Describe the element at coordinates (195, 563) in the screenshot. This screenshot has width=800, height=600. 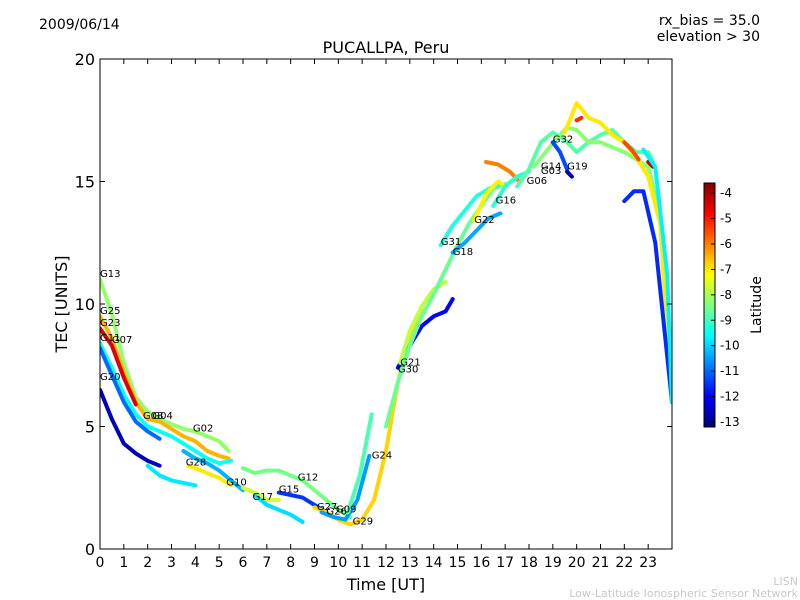
I see `x-tick-label-4: 4` at that location.